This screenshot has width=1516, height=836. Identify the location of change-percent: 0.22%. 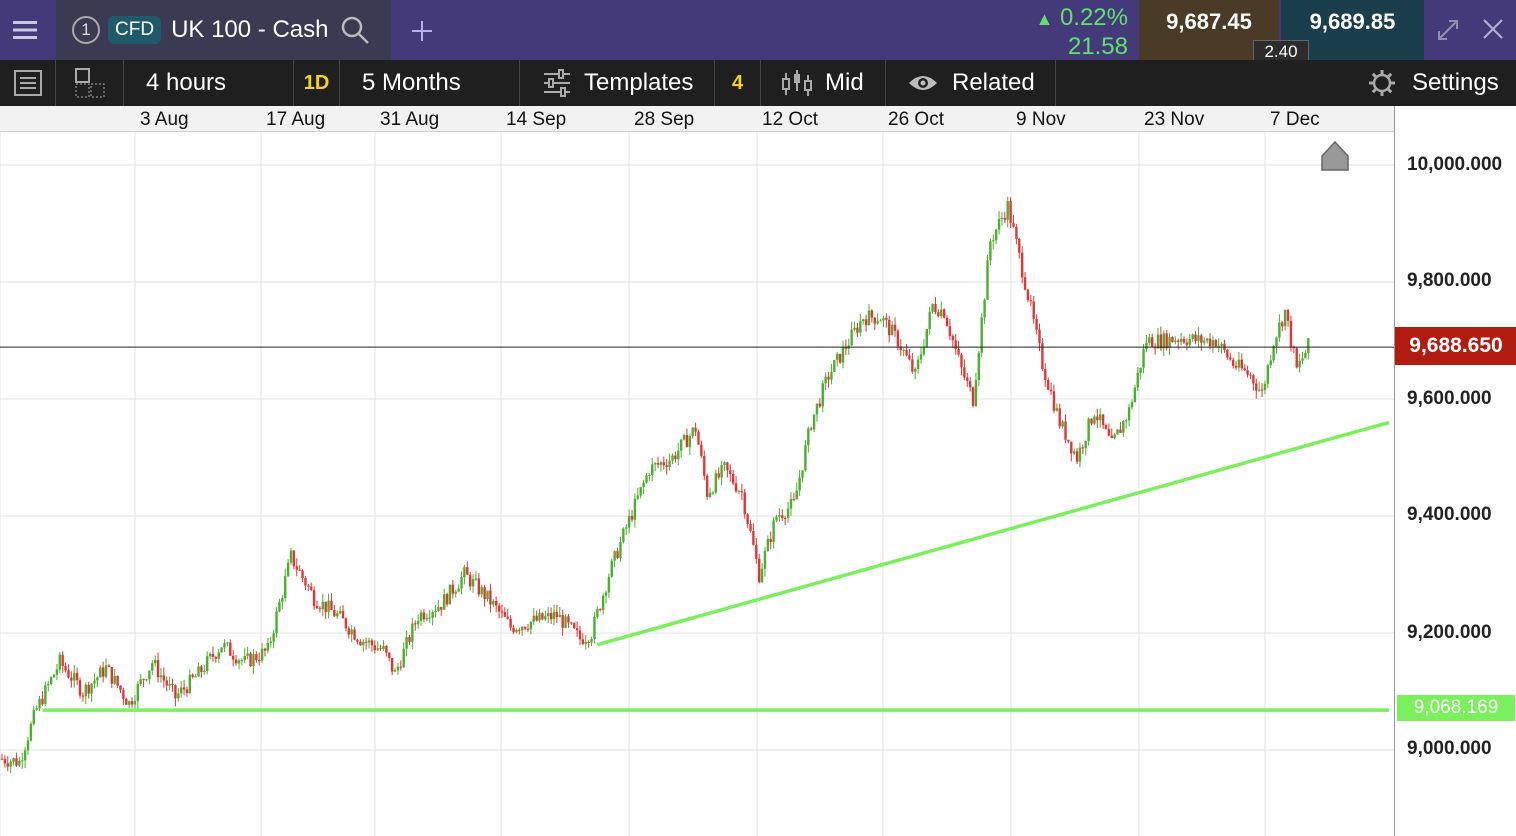
(1093, 17).